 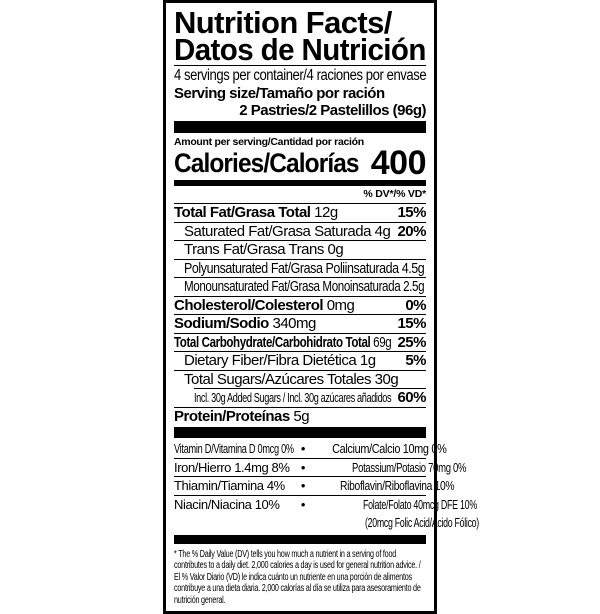 I want to click on nutrient-row: Trans Fat/Grasa Trans 0g, so click(x=300, y=249).